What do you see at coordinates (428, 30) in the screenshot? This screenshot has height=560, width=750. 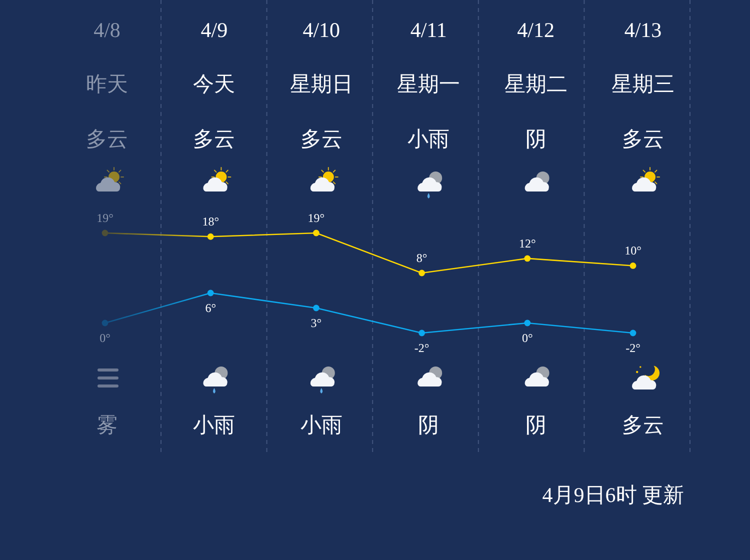 I see `x-tick-label: 4/11` at bounding box center [428, 30].